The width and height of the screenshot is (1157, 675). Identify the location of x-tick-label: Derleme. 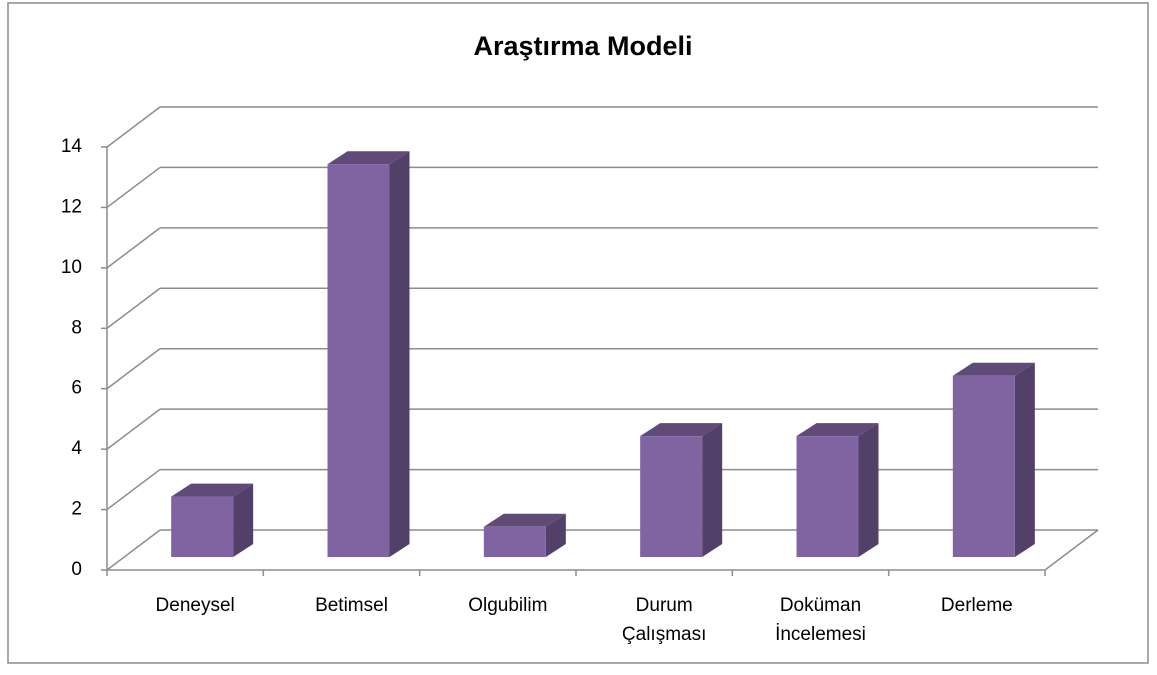
(977, 605).